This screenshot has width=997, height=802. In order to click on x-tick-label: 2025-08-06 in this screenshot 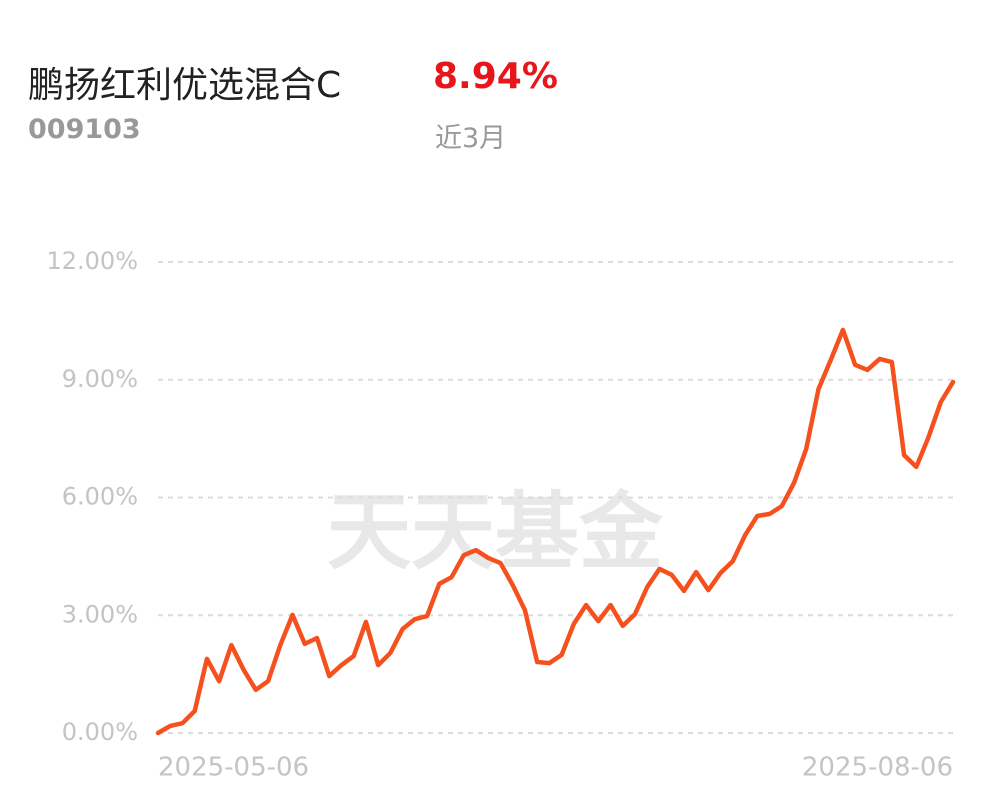, I will do `click(877, 768)`.